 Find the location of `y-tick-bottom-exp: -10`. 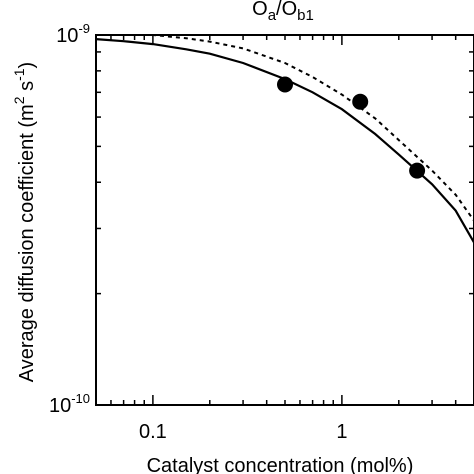

y-tick-bottom-exp: -10 is located at coordinates (80, 398).